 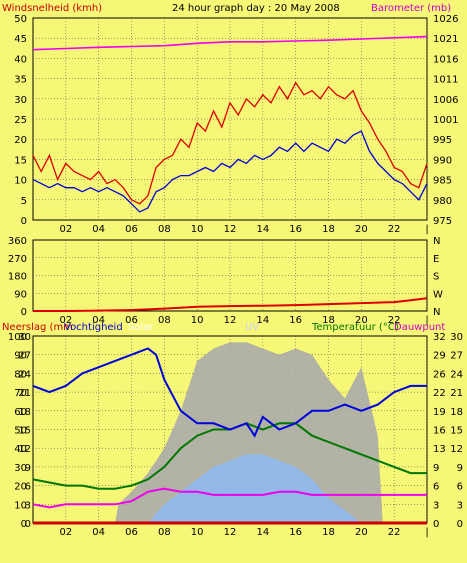 What do you see at coordinates (436, 505) in the screenshot?
I see `temperature-tick-label: 3` at bounding box center [436, 505].